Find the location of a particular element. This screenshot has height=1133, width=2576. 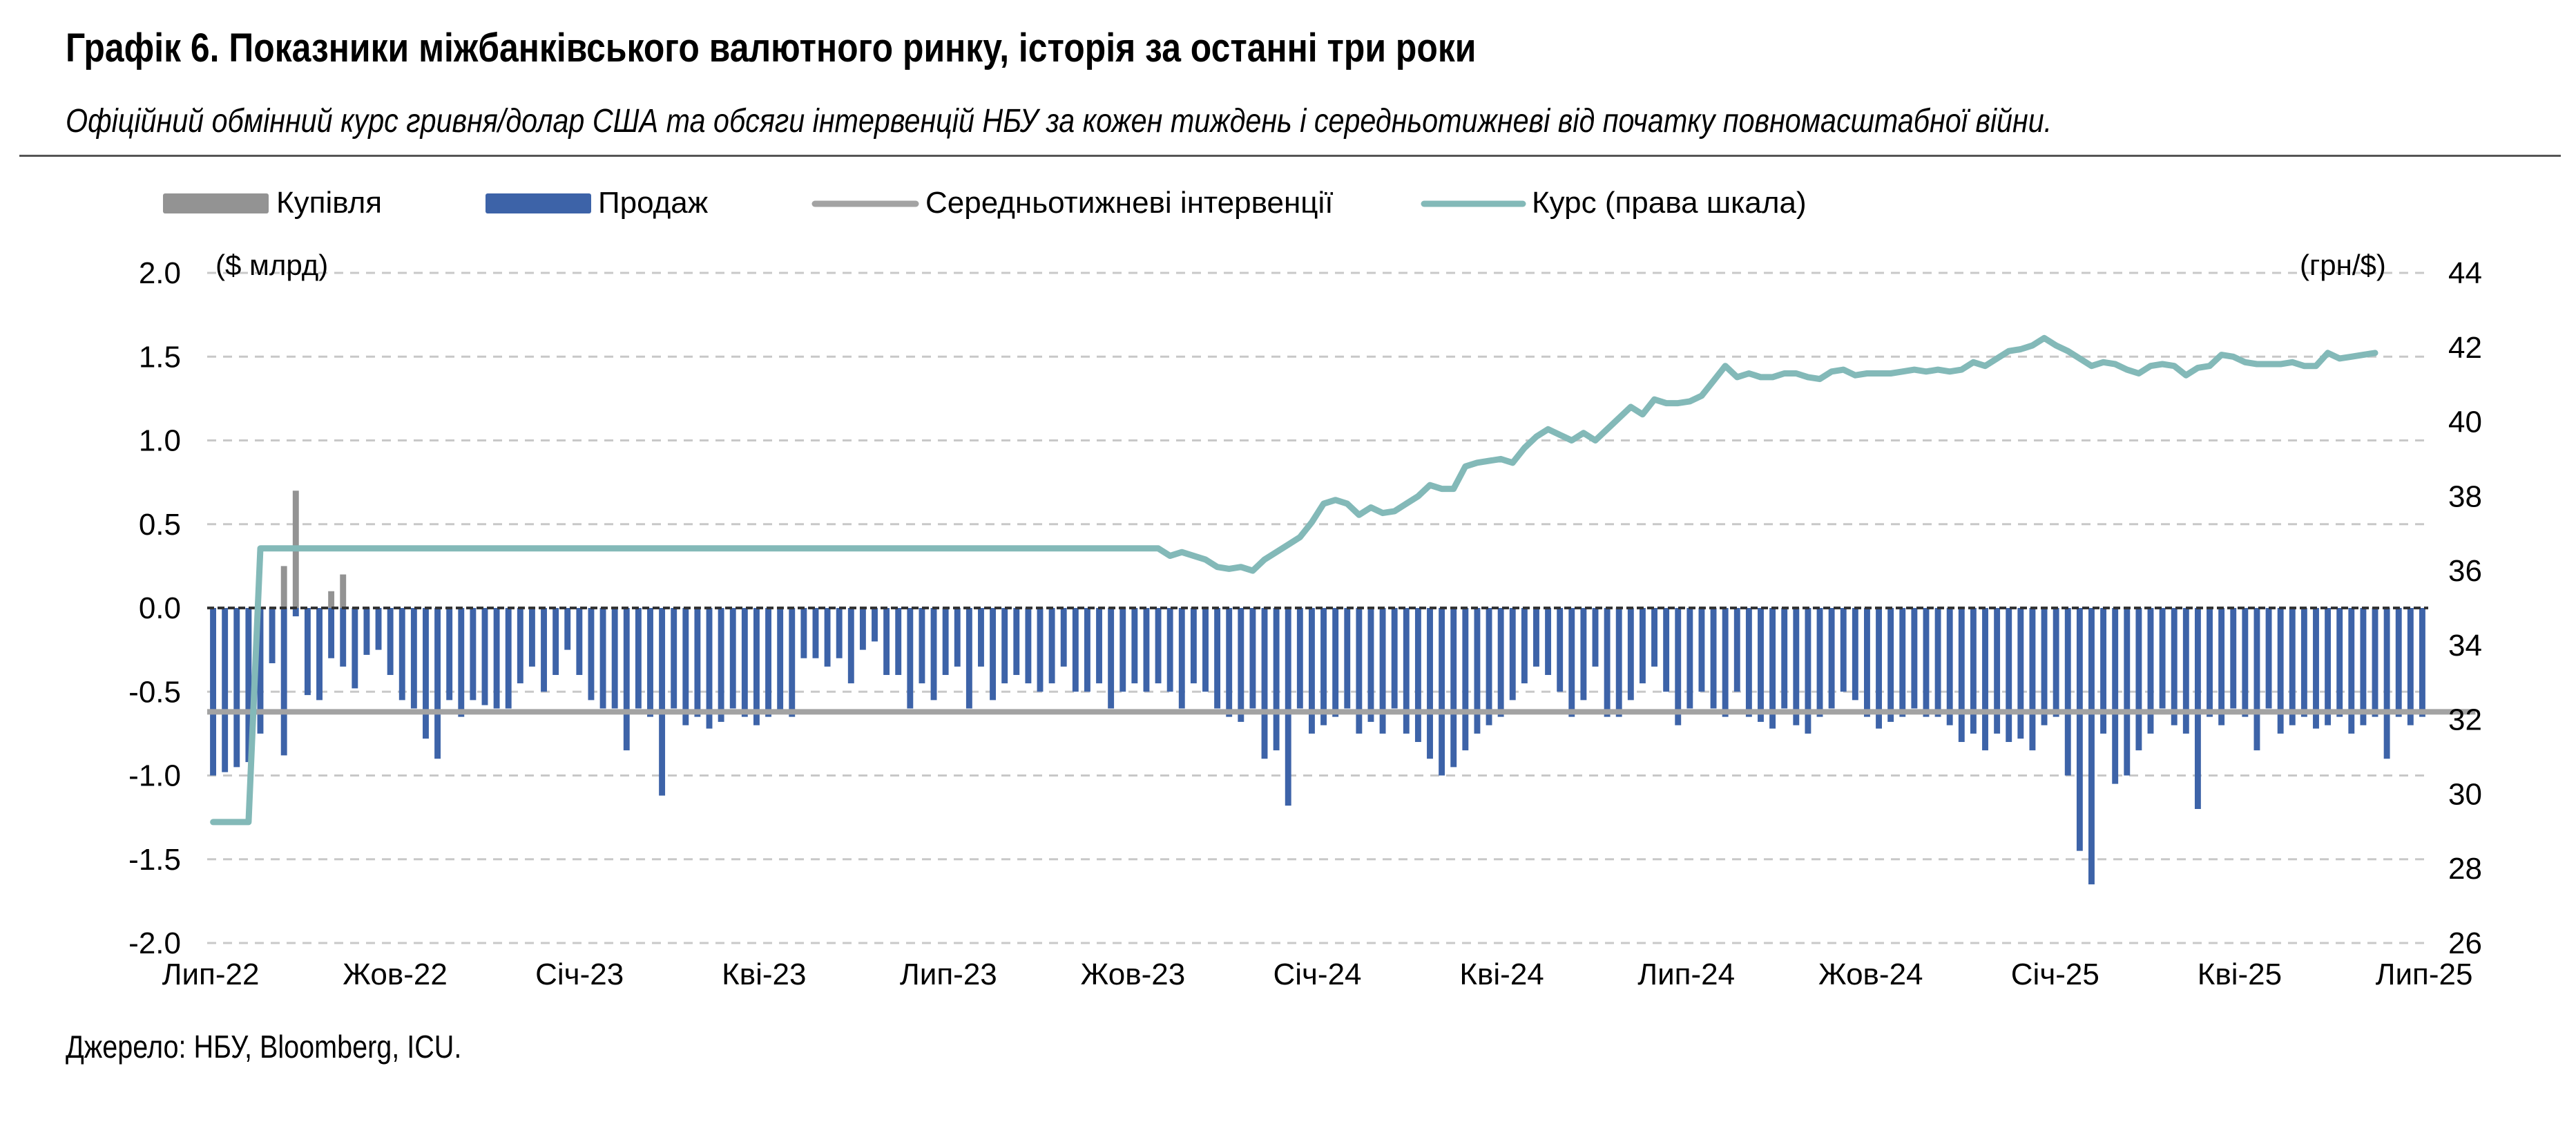

title-divider is located at coordinates (1290, 156).